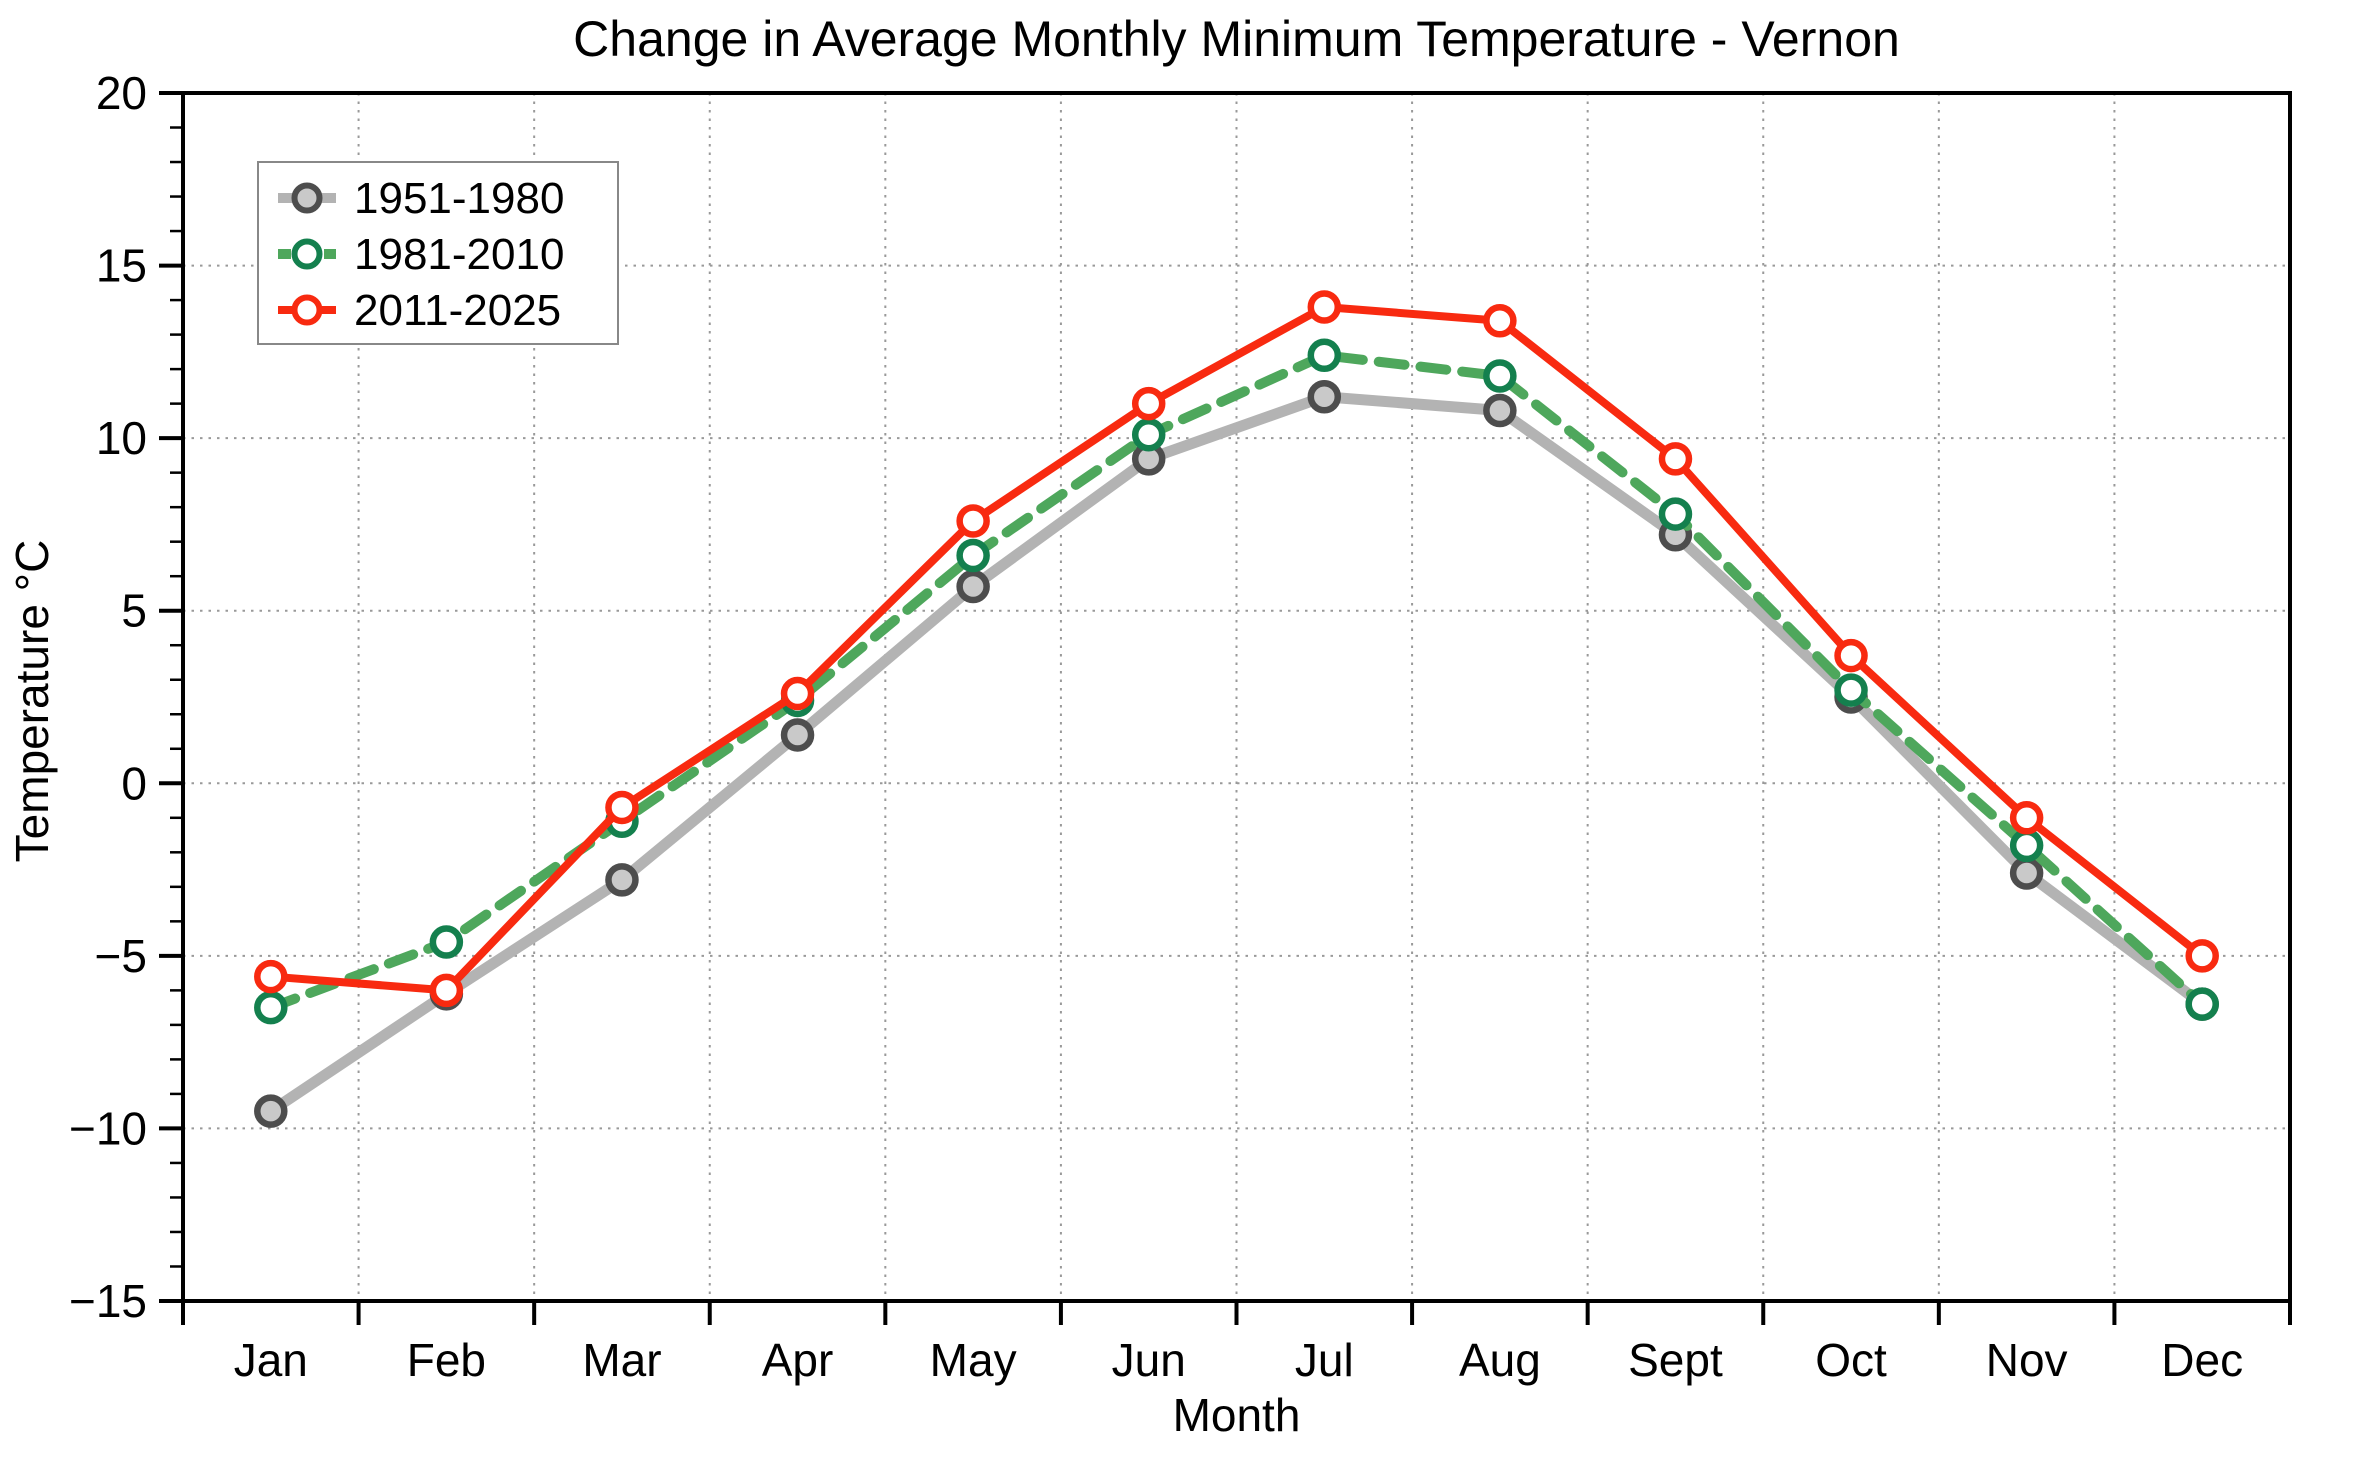  I want to click on marker-1951-1980-Jan, so click(271, 1111).